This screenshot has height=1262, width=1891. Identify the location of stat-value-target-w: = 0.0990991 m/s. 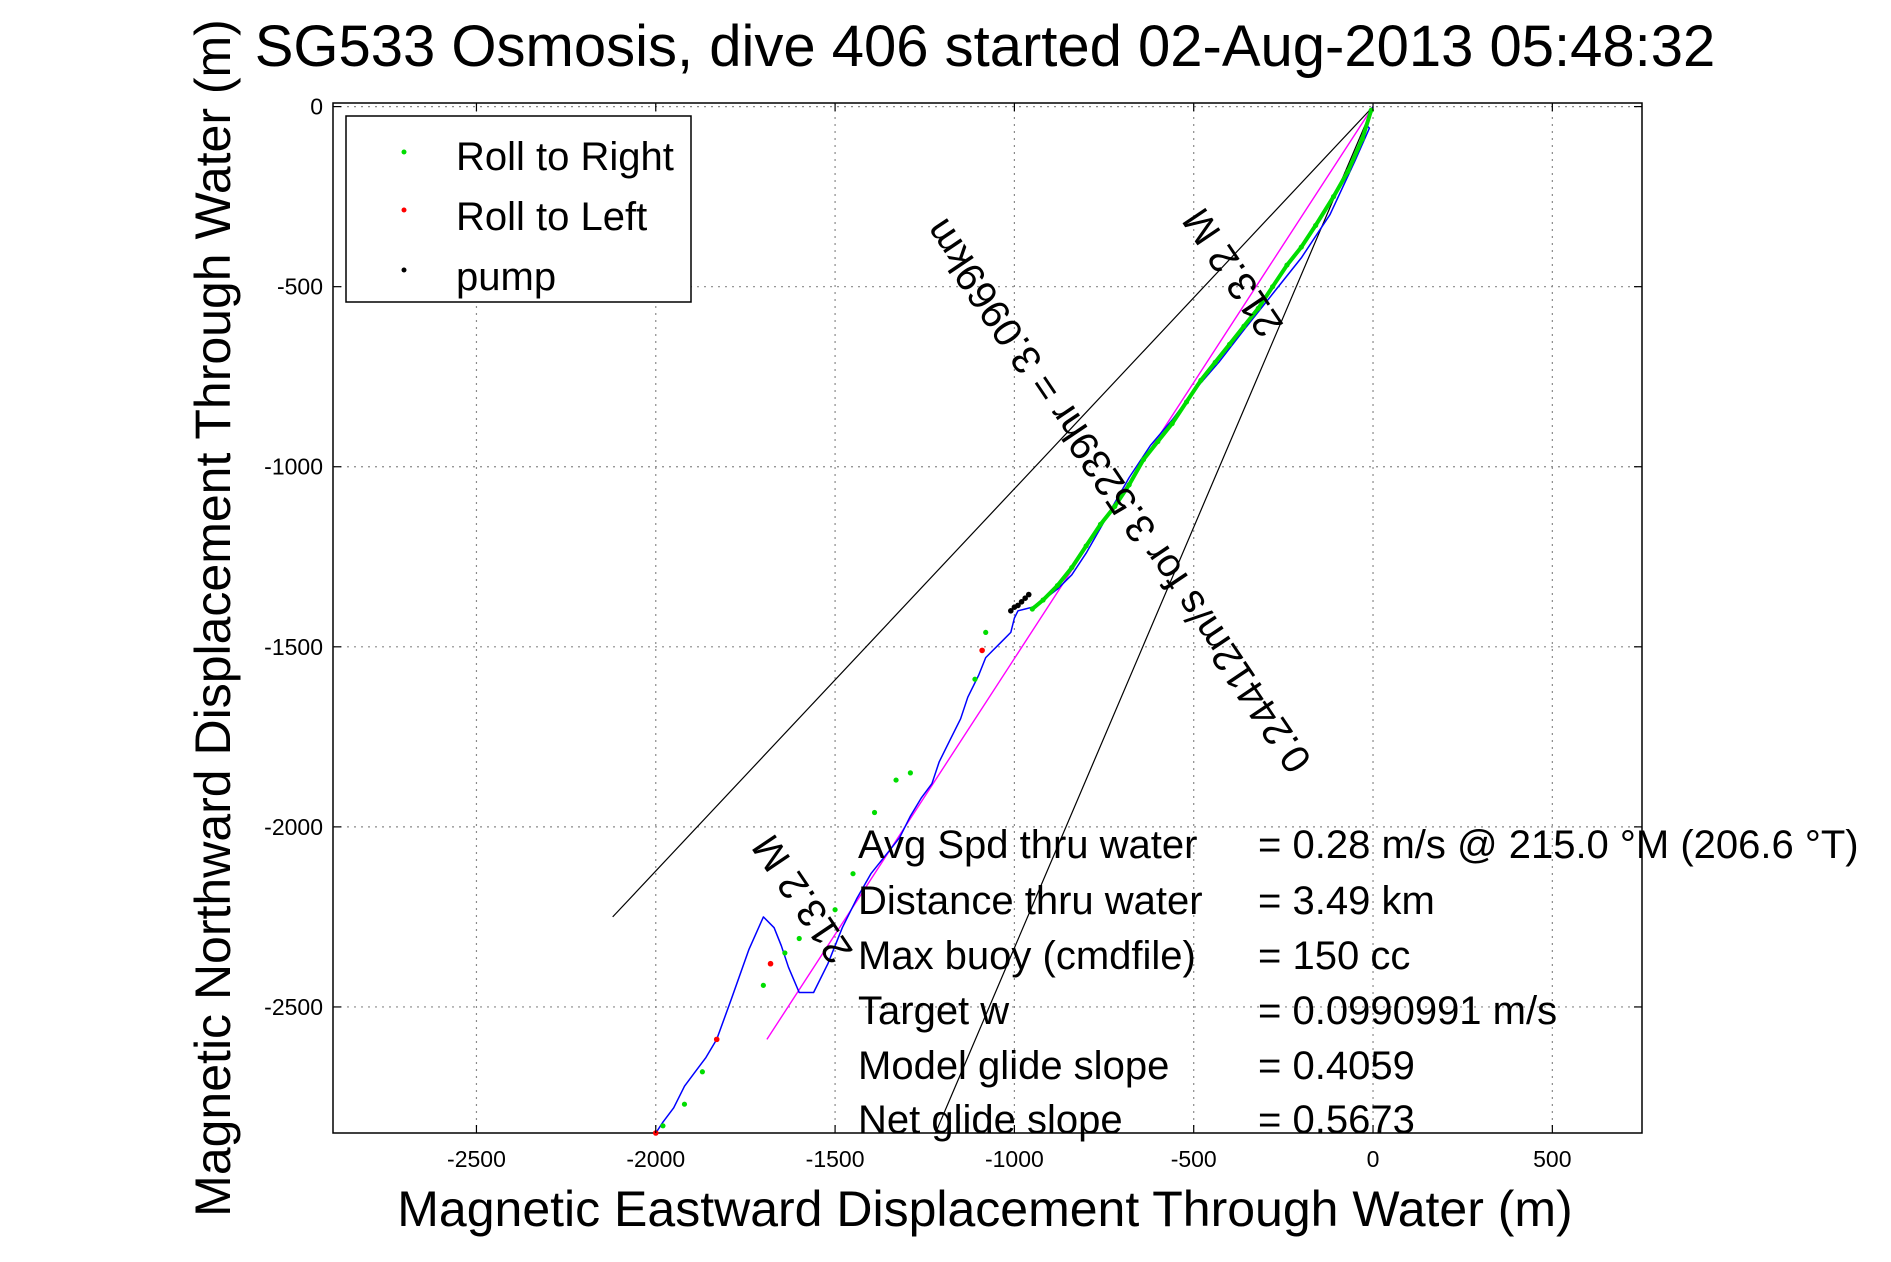
(1407, 1011).